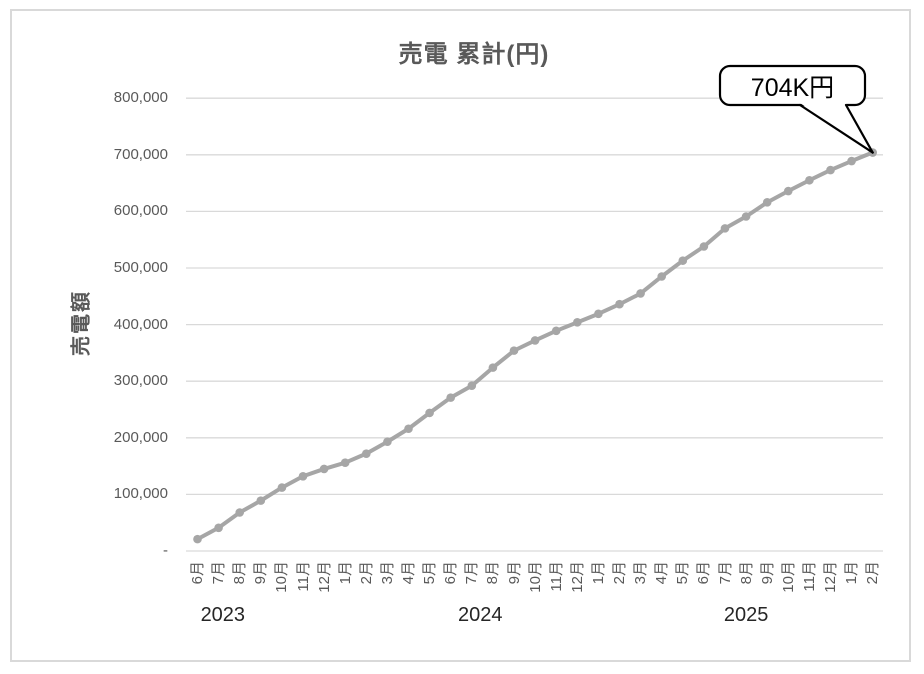 The height and width of the screenshot is (674, 924). Describe the element at coordinates (165, 550) in the screenshot. I see `y-axis-tick-label: -` at that location.